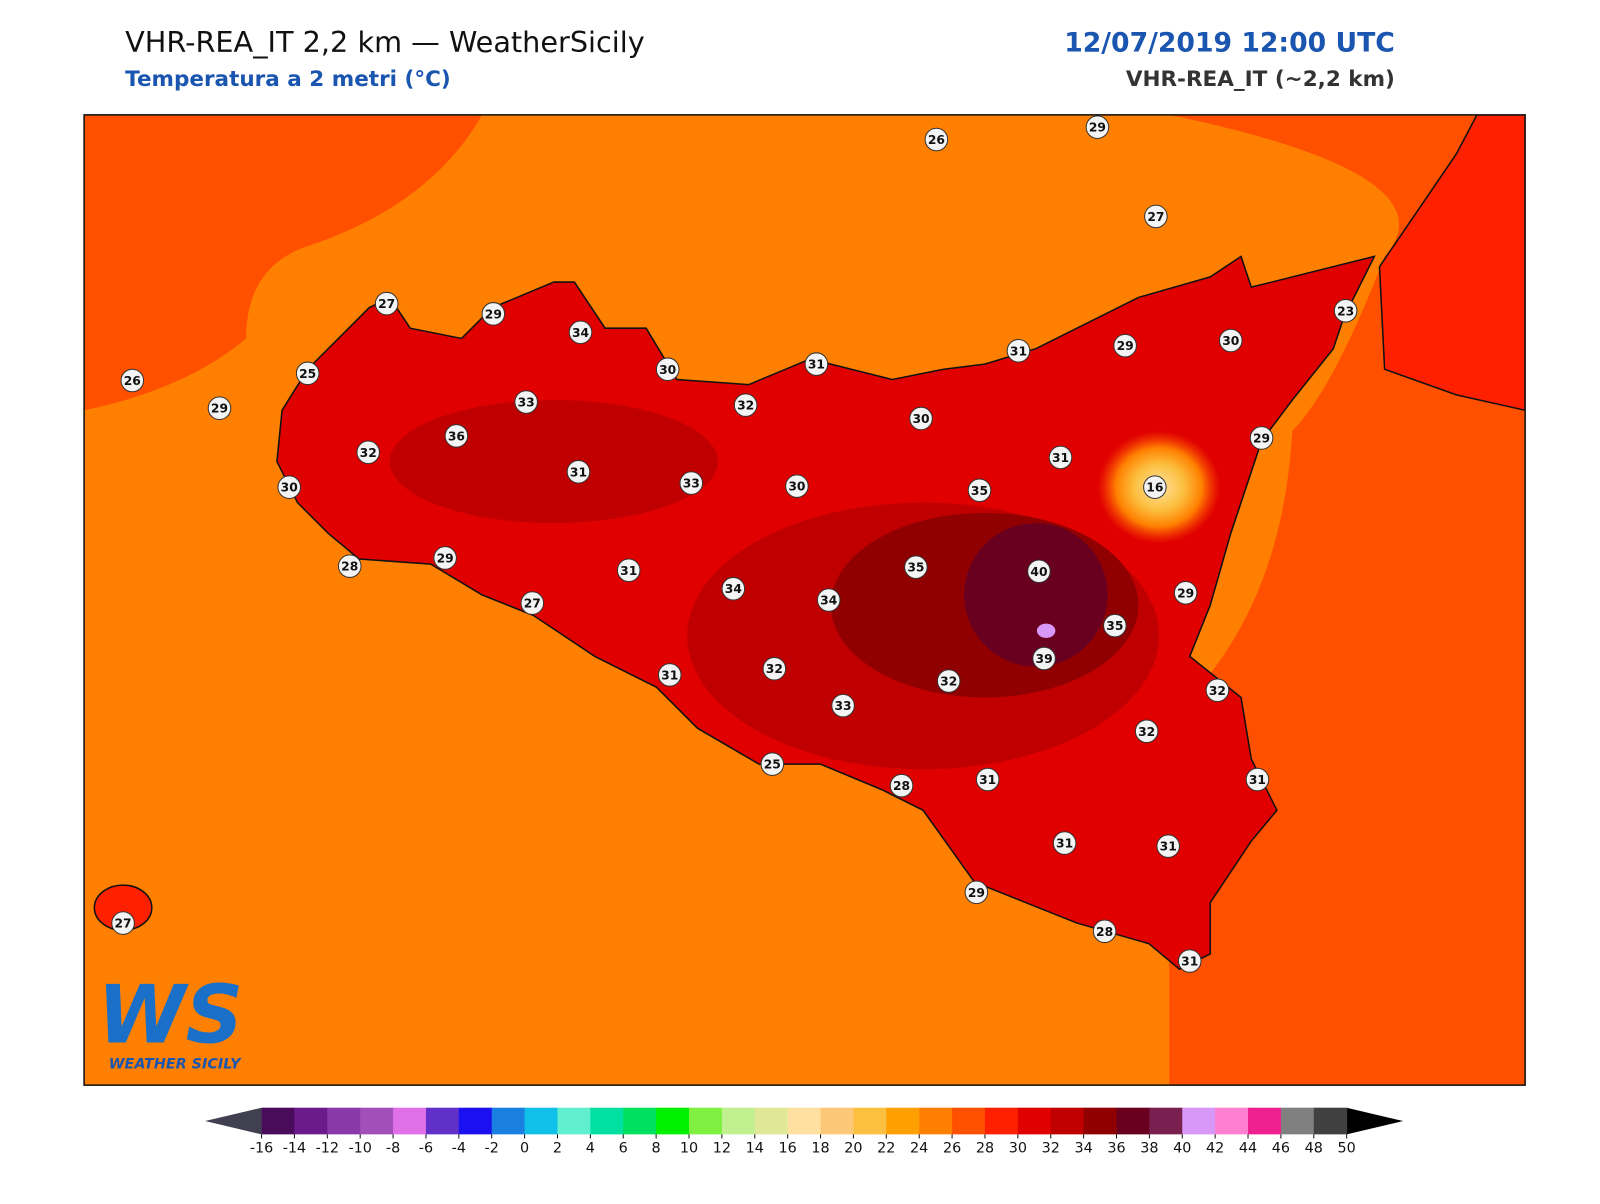  I want to click on colorbar-tick-label: 44, so click(1248, 1149).